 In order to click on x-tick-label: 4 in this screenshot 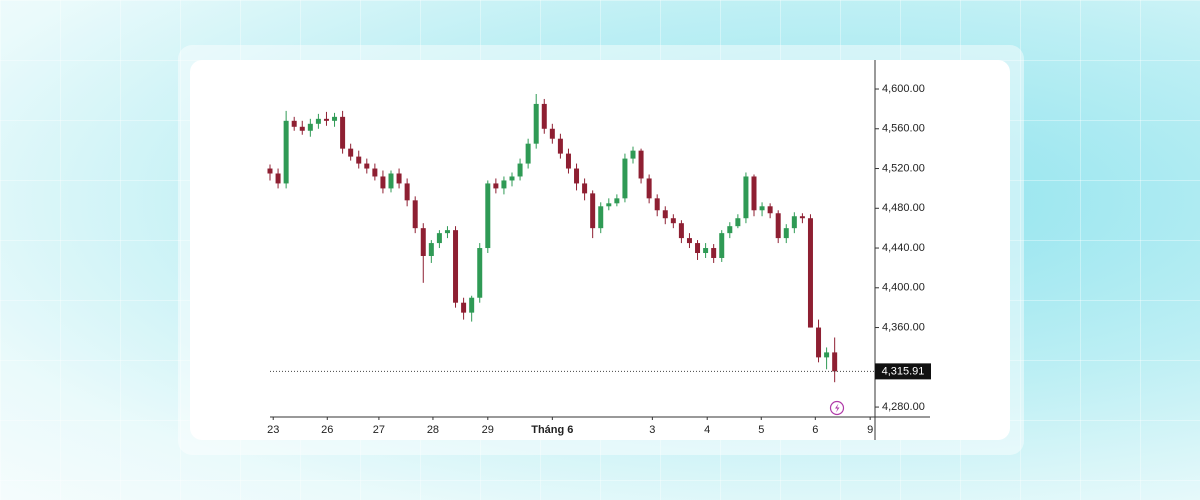, I will do `click(707, 430)`.